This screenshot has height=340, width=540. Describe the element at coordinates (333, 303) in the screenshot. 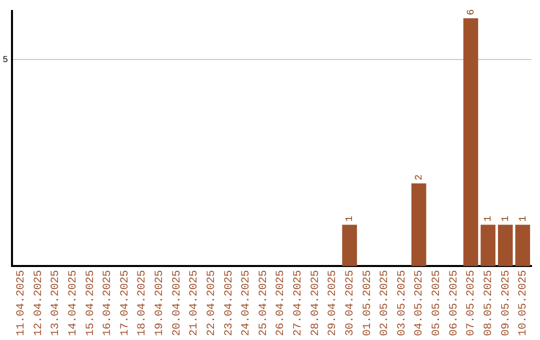

I see `x-tick-label: 29.04.2025` at that location.